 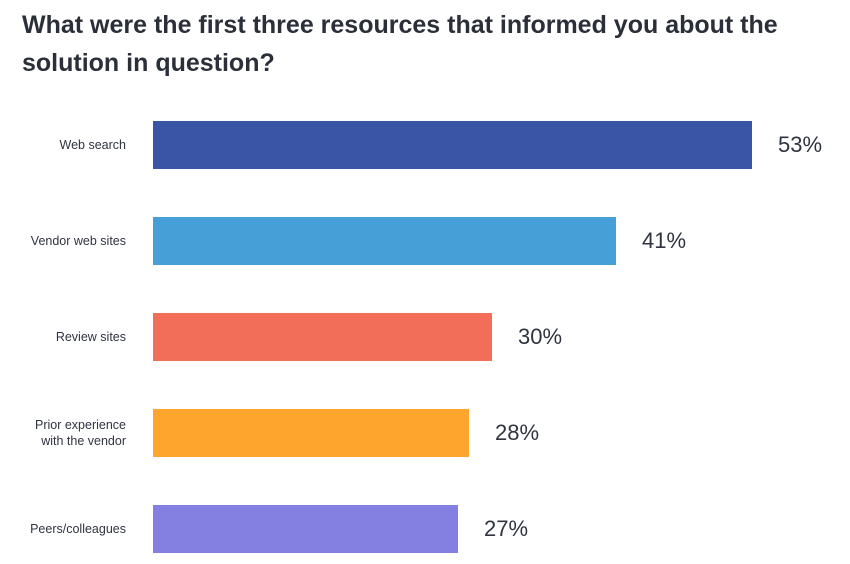 I want to click on value-label: 28%, so click(x=517, y=432).